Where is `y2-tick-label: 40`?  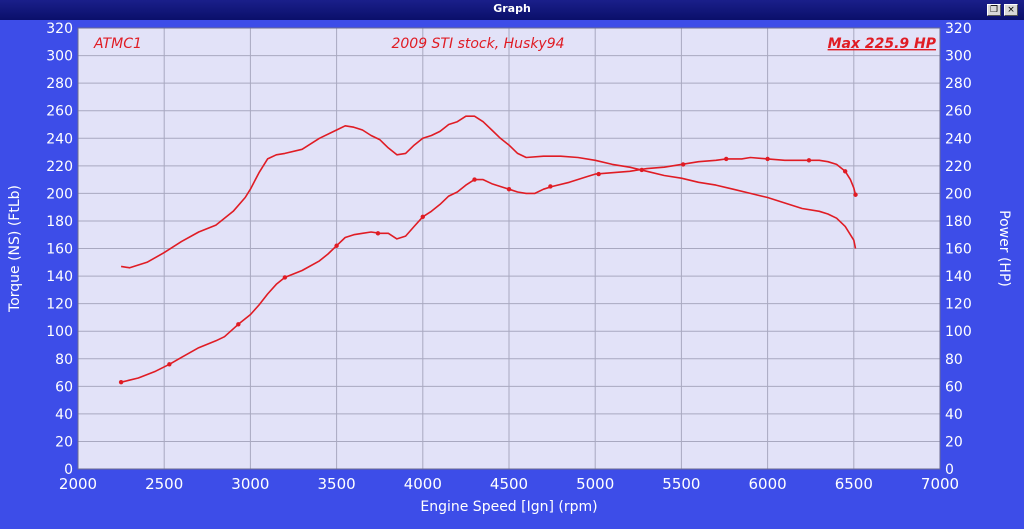 y2-tick-label: 40 is located at coordinates (954, 415).